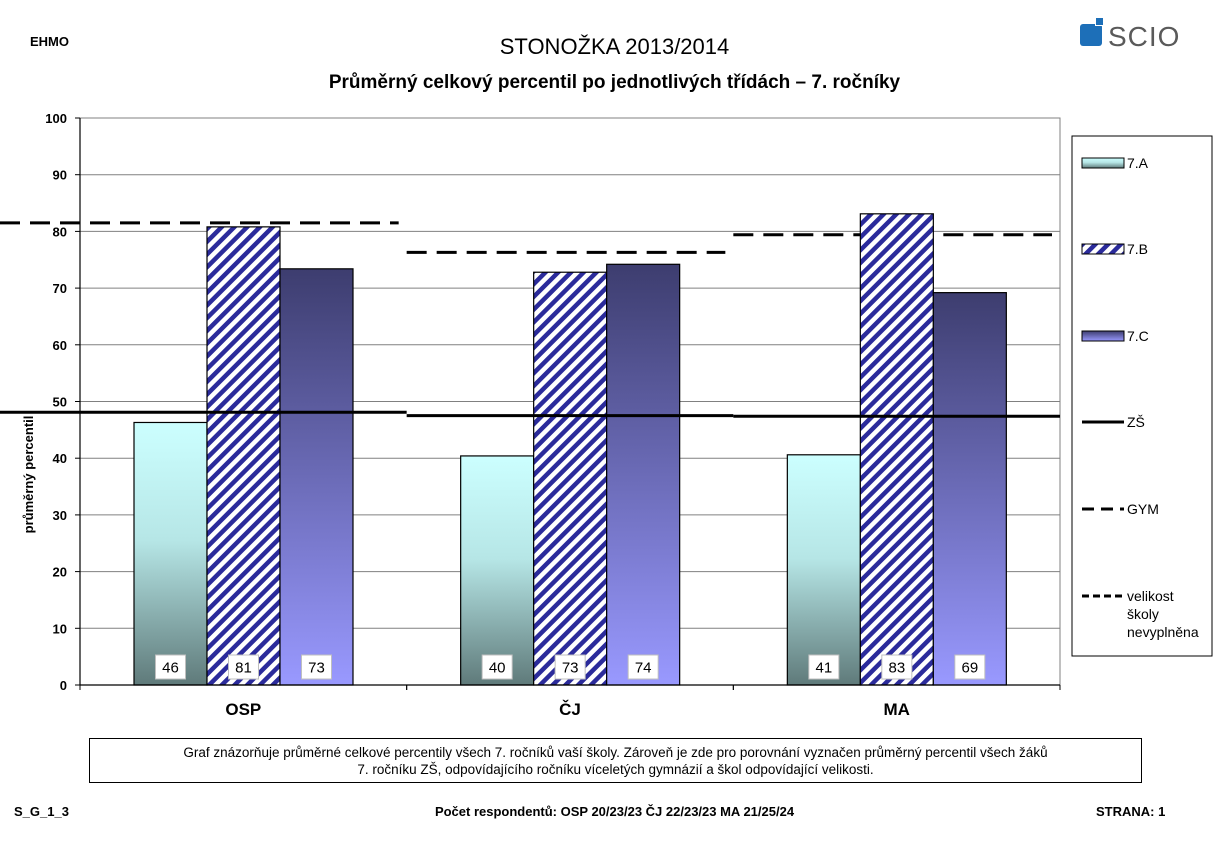 The image size is (1229, 849). Describe the element at coordinates (1143, 509) in the screenshot. I see `legend-label: GYM` at that location.